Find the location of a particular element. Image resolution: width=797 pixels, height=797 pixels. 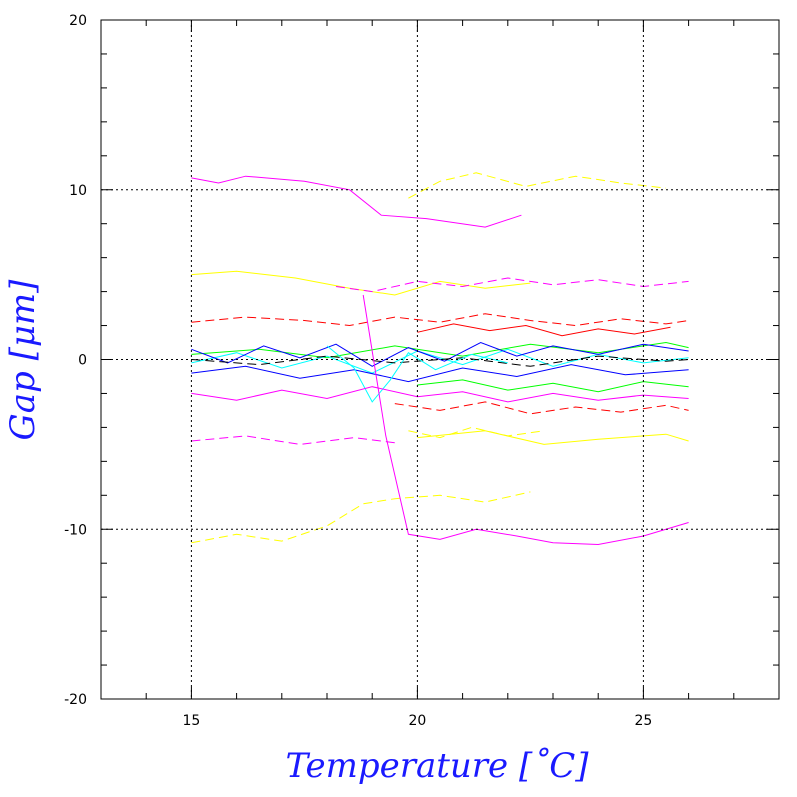

x-tick-label: 20 is located at coordinates (417, 721).